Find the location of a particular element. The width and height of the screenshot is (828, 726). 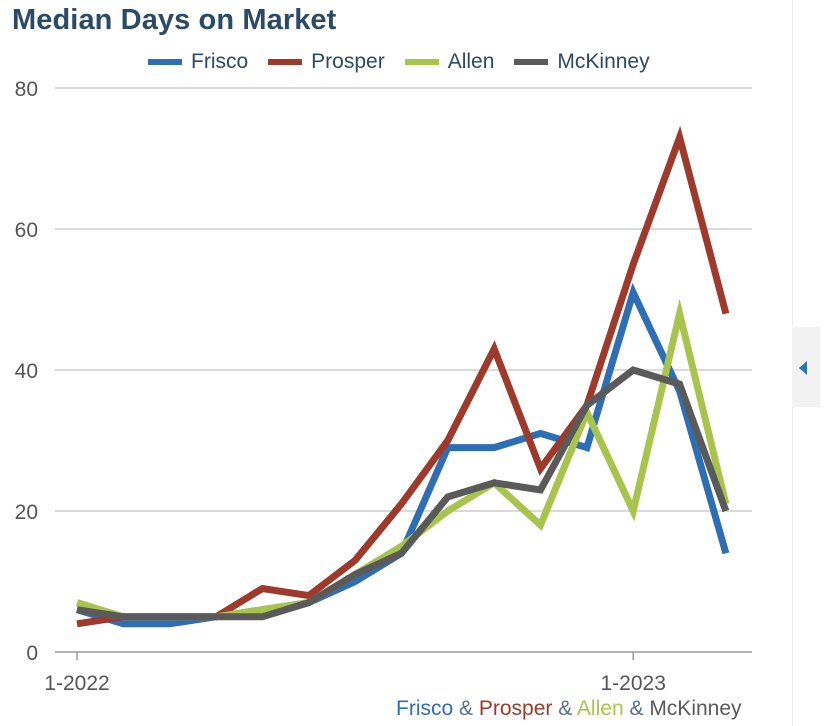

footer-part-allen: Allen is located at coordinates (600, 708).